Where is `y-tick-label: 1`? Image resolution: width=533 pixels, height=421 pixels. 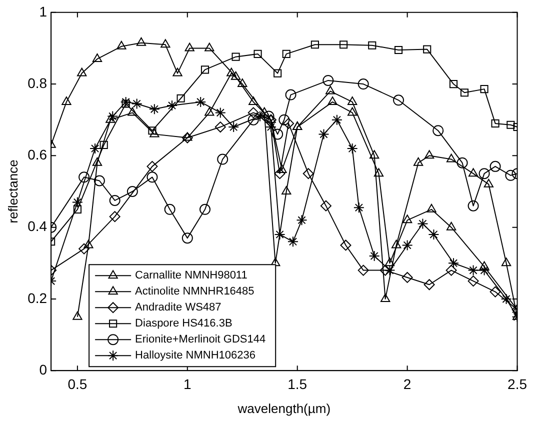
y-tick-label: 1 is located at coordinates (43, 11).